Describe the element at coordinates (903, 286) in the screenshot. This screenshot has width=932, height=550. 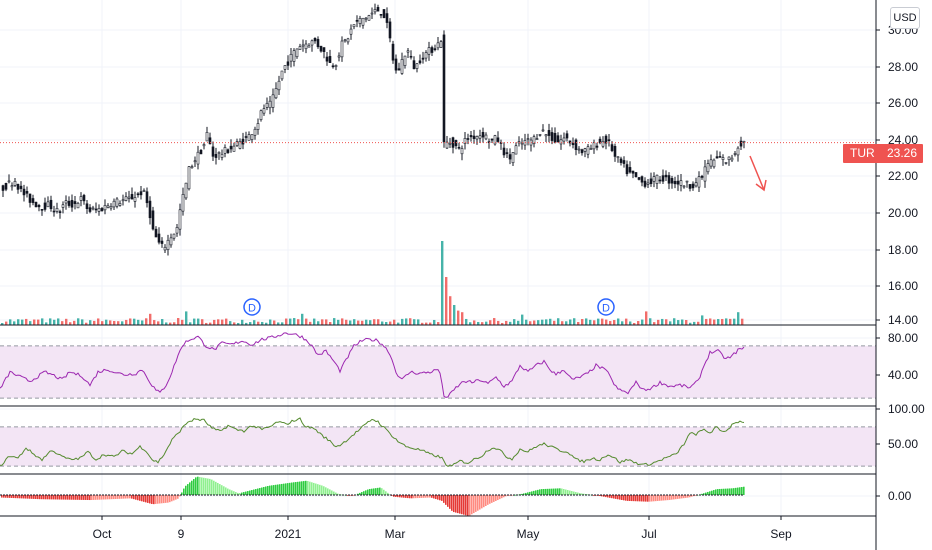
I see `price-y-tick-label: 16.00` at that location.